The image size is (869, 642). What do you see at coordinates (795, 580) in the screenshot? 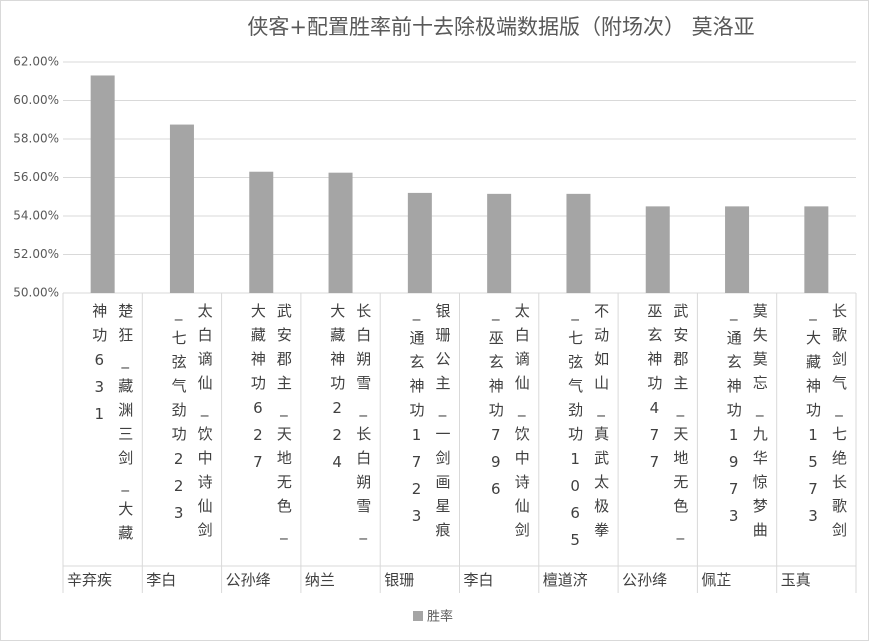
I see `group-label: 玉真` at bounding box center [795, 580].